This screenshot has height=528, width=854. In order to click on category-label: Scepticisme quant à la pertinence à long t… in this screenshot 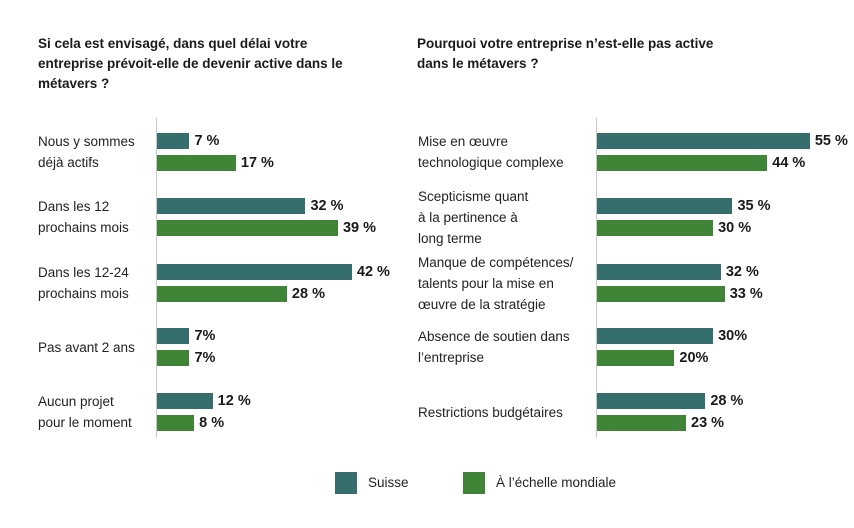, I will do `click(506, 217)`.